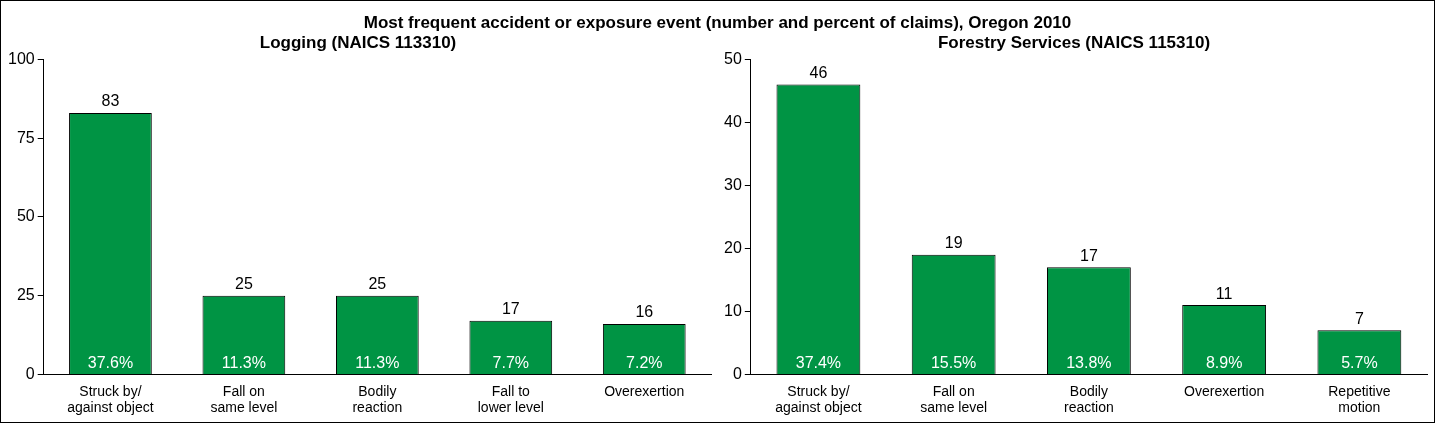 This screenshot has height=423, width=1435. Describe the element at coordinates (110, 362) in the screenshot. I see `annotation: 37.6%` at that location.